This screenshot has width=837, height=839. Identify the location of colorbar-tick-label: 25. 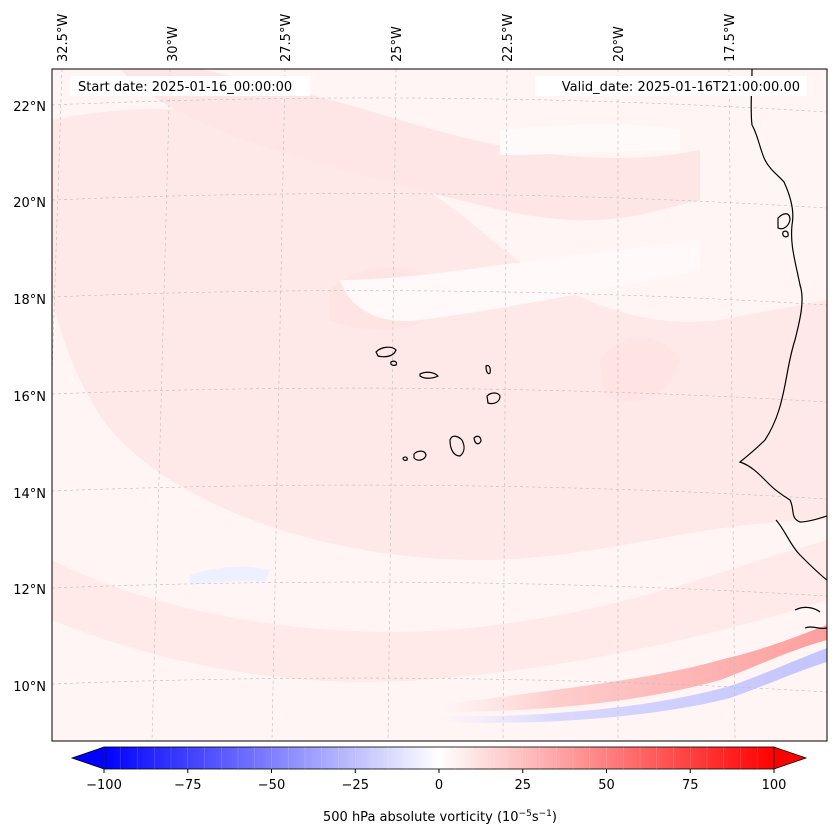
(522, 785).